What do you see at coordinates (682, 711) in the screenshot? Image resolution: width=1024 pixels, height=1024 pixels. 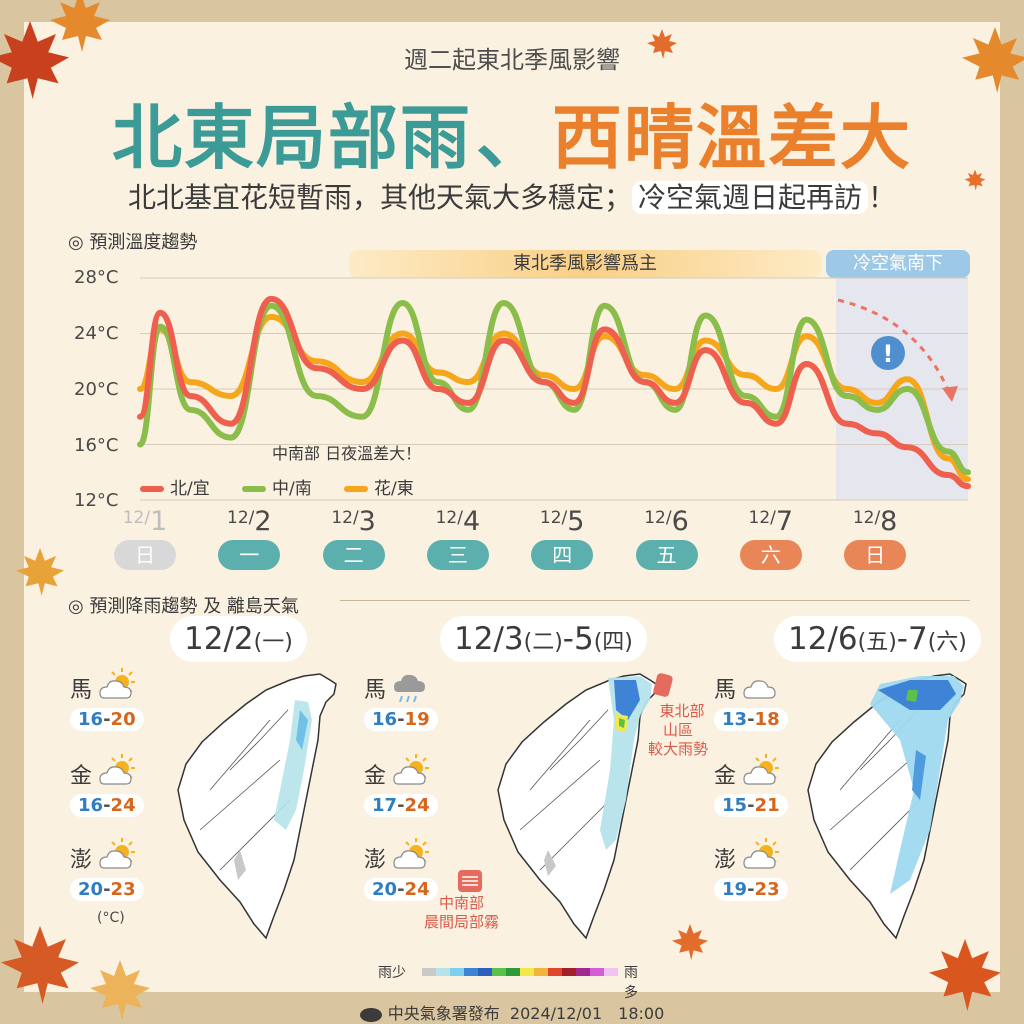 I see `callout-line: 東北部` at bounding box center [682, 711].